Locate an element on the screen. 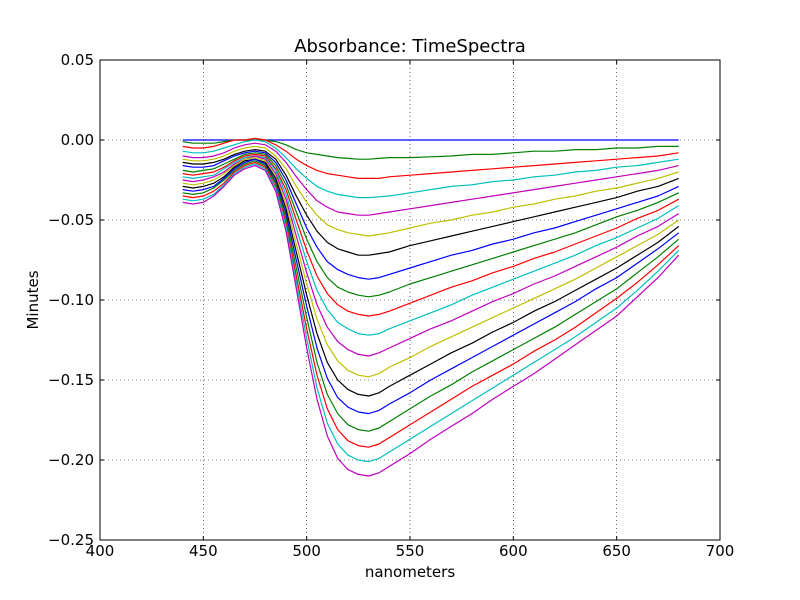 Image resolution: width=800 pixels, height=600 pixels. y-tick-label: 0.00 is located at coordinates (77, 140).